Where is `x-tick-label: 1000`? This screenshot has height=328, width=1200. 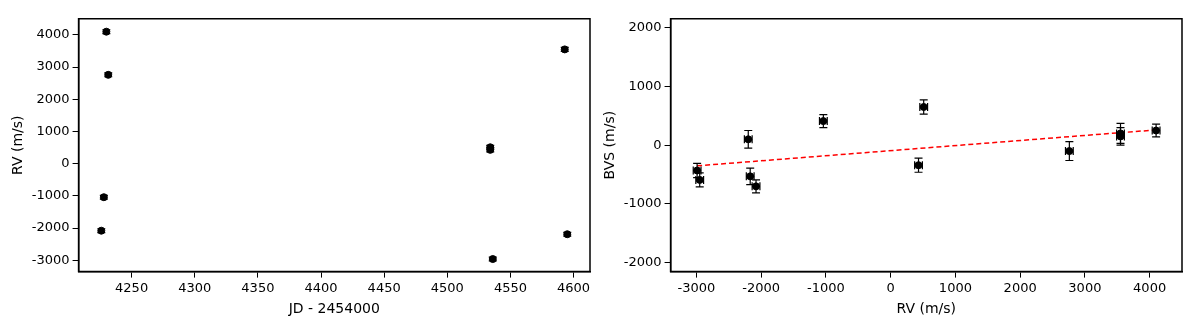
x-tick-label: 1000 is located at coordinates (955, 287).